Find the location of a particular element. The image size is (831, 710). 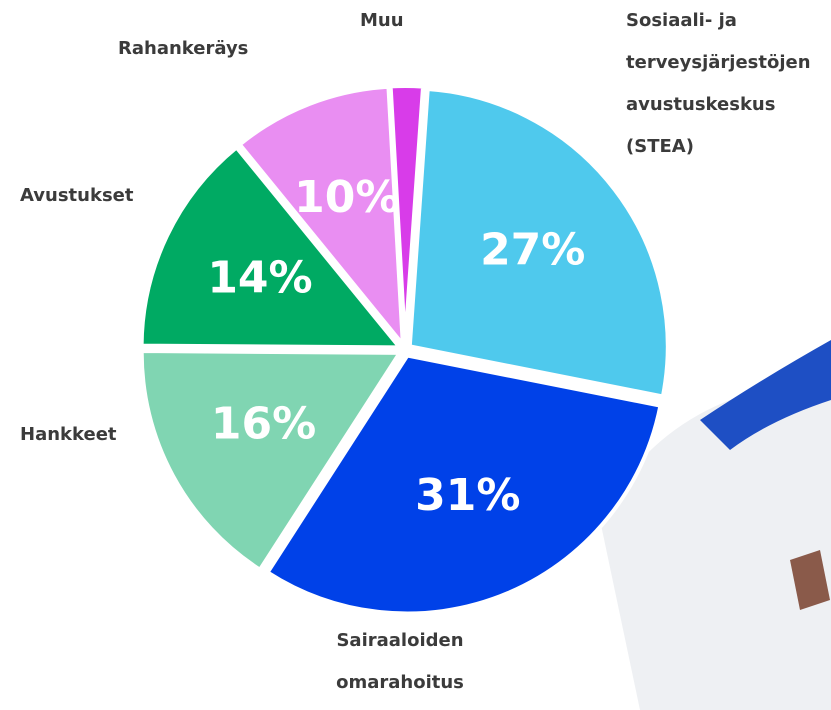

child-photo is located at coordinates (715, 525).